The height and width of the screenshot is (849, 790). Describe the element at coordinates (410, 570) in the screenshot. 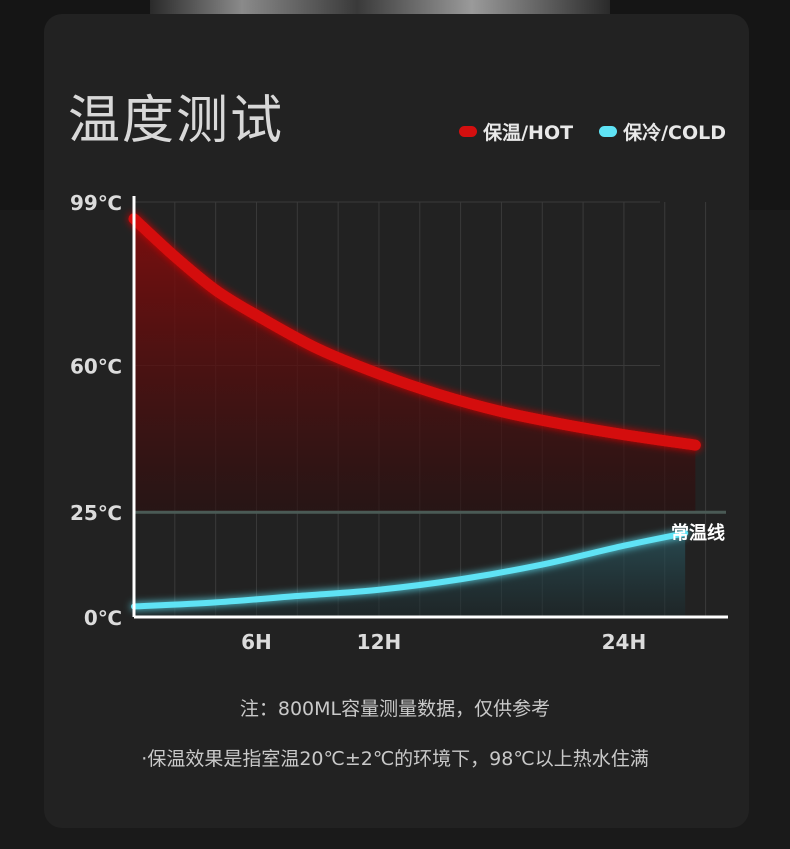

I see `cold-series-line` at that location.